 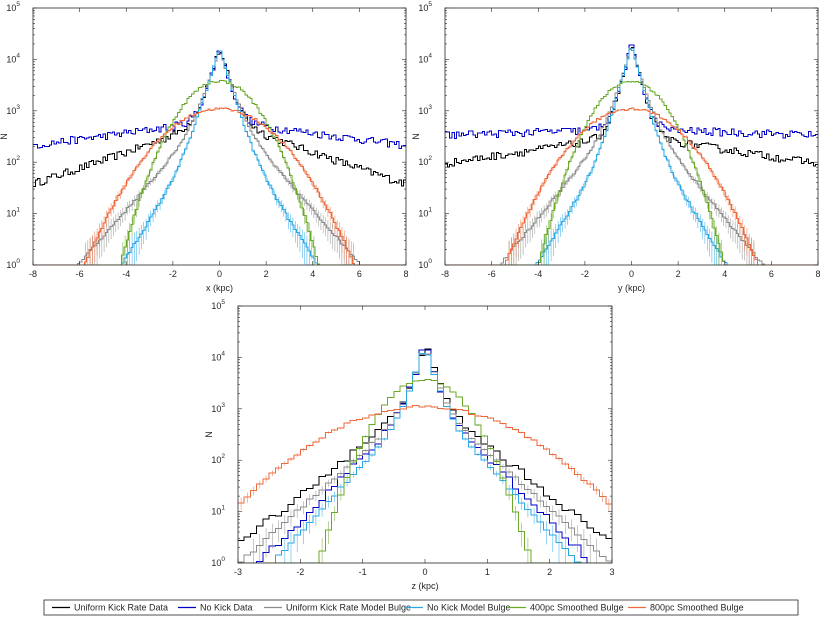 What do you see at coordinates (469, 608) in the screenshot?
I see `legend-label: No Kick Model Bulge` at bounding box center [469, 608].